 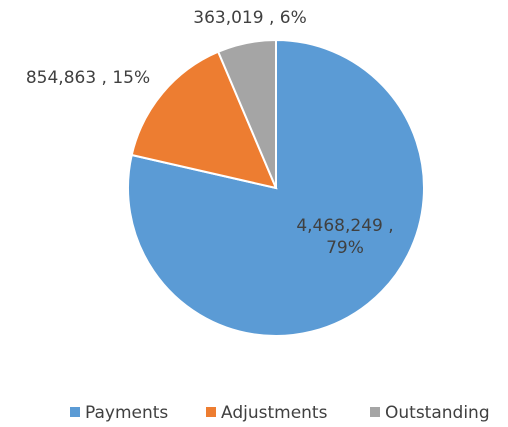 I want to click on data-label: 4,468,249 , 79%, so click(x=345, y=237).